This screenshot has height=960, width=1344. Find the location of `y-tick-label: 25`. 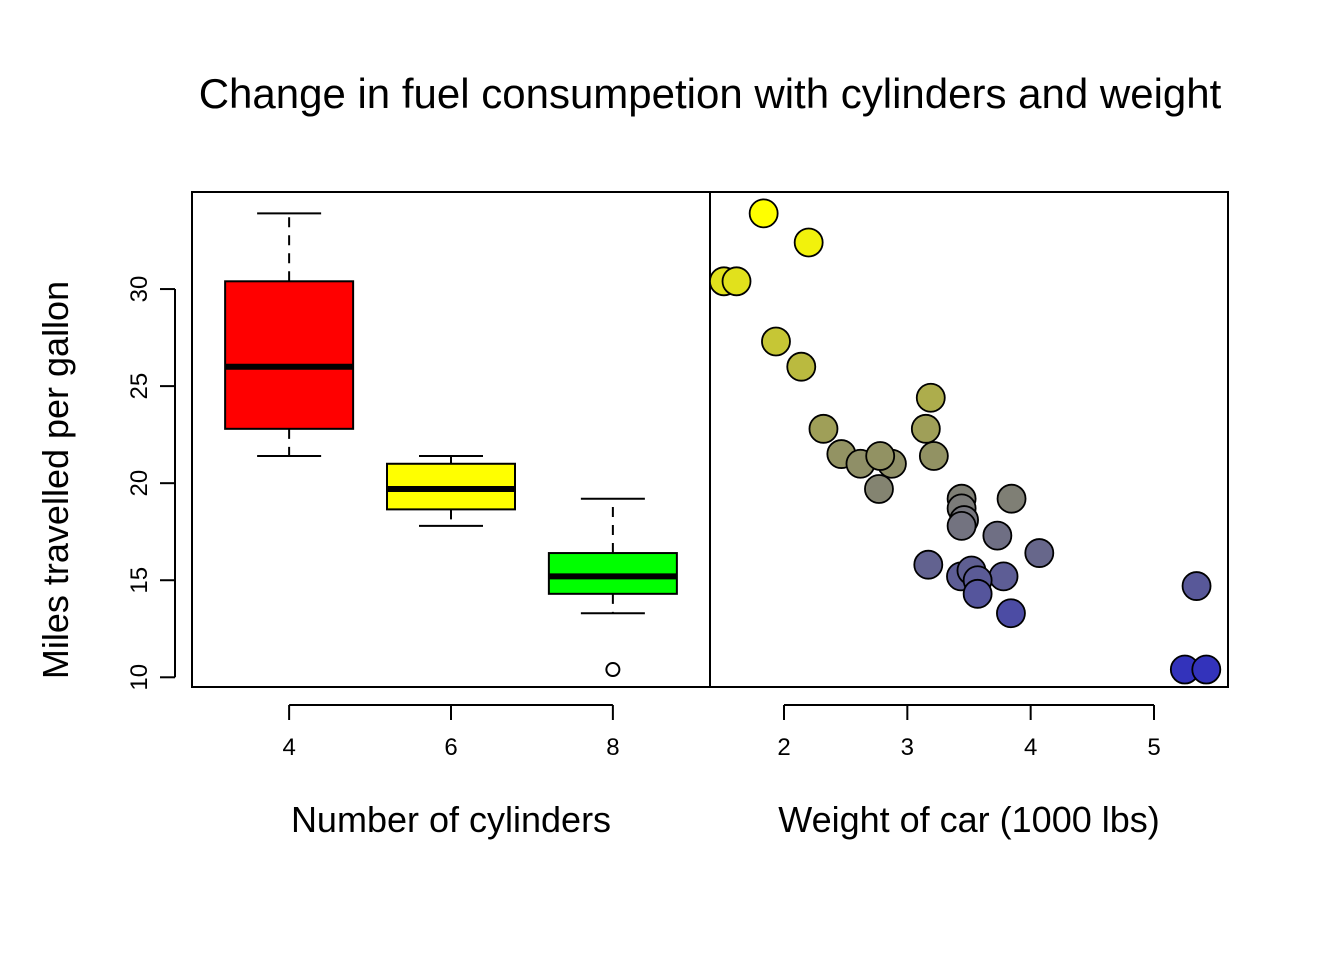

y-tick-label: 25 is located at coordinates (139, 386).